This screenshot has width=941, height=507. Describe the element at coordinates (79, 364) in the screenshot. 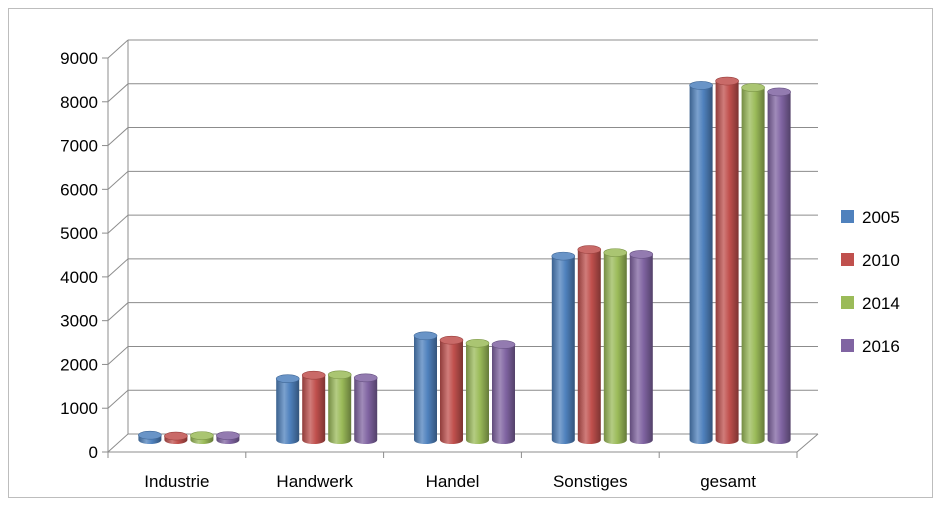

I see `y-tick-label: 2000` at that location.